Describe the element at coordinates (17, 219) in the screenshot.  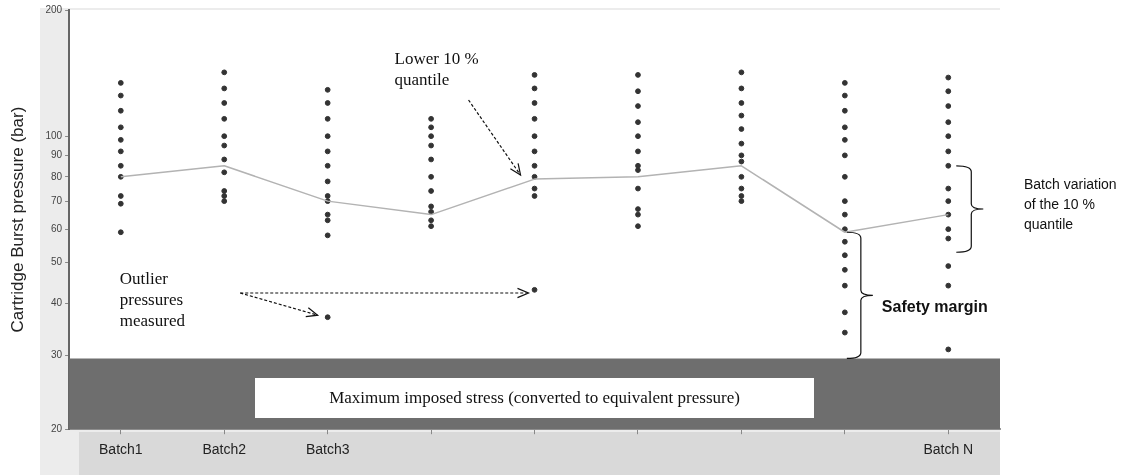
I see `y-axis-title: Cartridge Burst pressure (bar)` at that location.